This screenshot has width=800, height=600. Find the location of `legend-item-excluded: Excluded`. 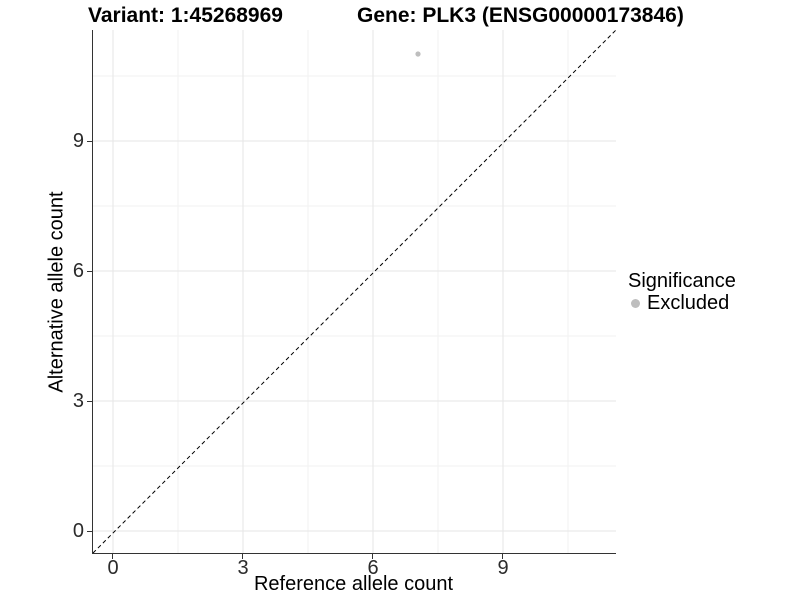

legend-item-excluded: Excluded is located at coordinates (682, 303).